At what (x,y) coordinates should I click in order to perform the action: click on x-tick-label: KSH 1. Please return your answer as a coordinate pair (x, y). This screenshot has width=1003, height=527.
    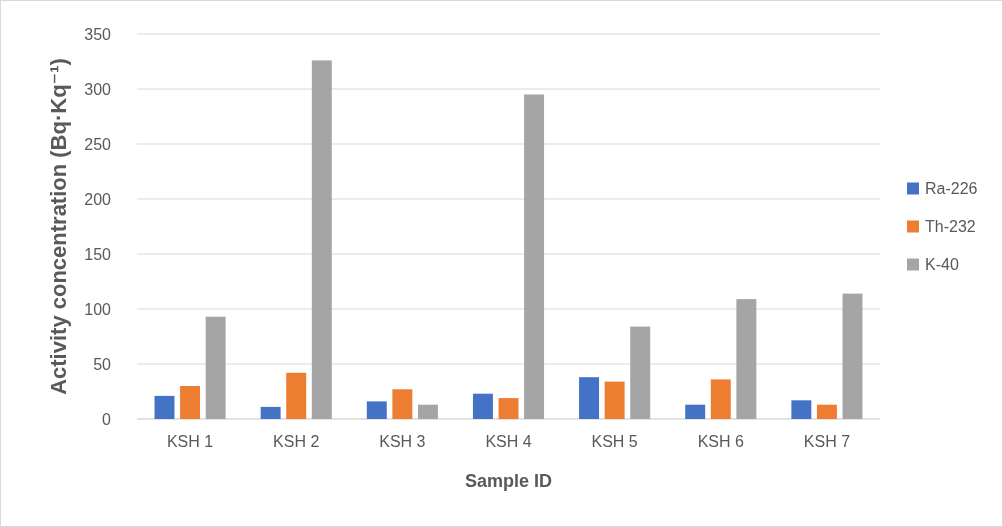
    Looking at the image, I should click on (190, 441).